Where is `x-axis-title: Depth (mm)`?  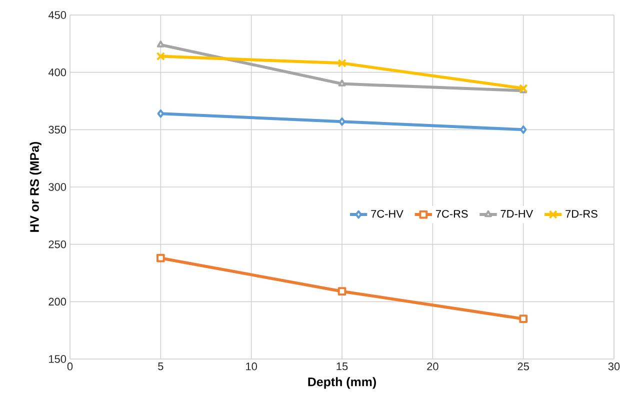 x-axis-title: Depth (mm) is located at coordinates (342, 383).